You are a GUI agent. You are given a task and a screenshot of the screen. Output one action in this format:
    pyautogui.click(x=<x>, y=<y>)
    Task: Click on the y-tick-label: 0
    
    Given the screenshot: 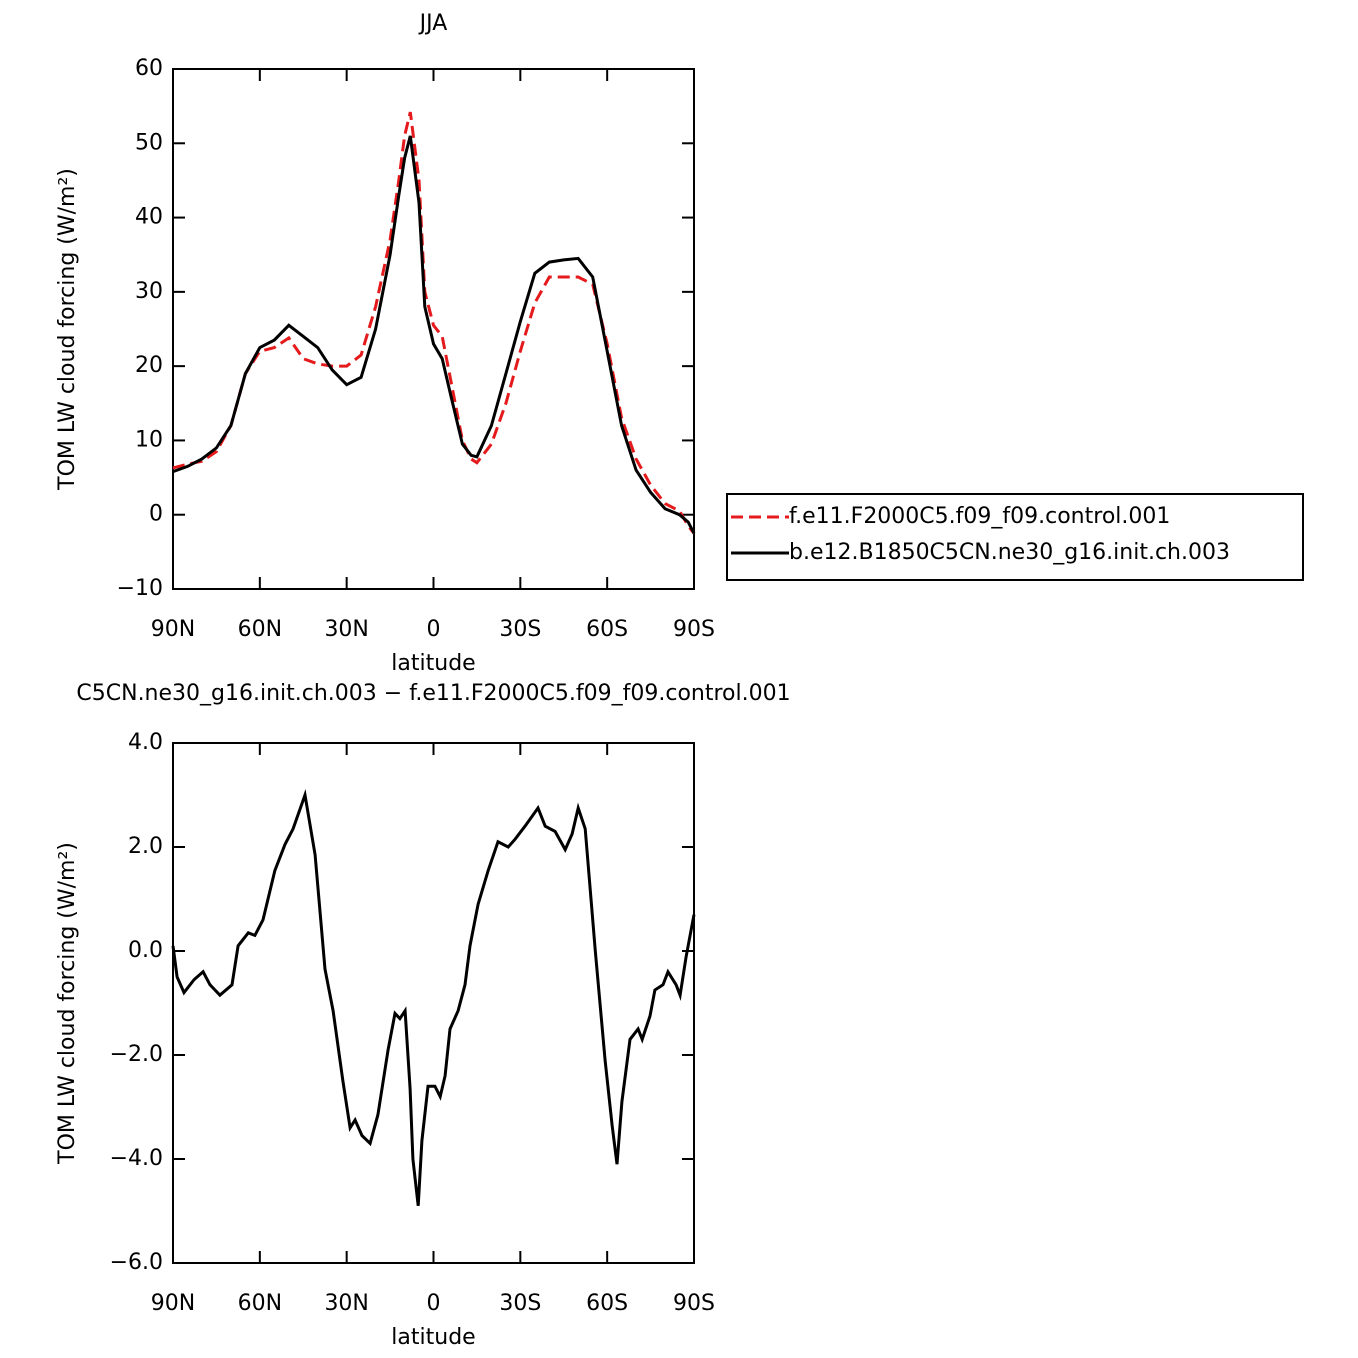 What is the action you would take?
    pyautogui.click(x=156, y=514)
    